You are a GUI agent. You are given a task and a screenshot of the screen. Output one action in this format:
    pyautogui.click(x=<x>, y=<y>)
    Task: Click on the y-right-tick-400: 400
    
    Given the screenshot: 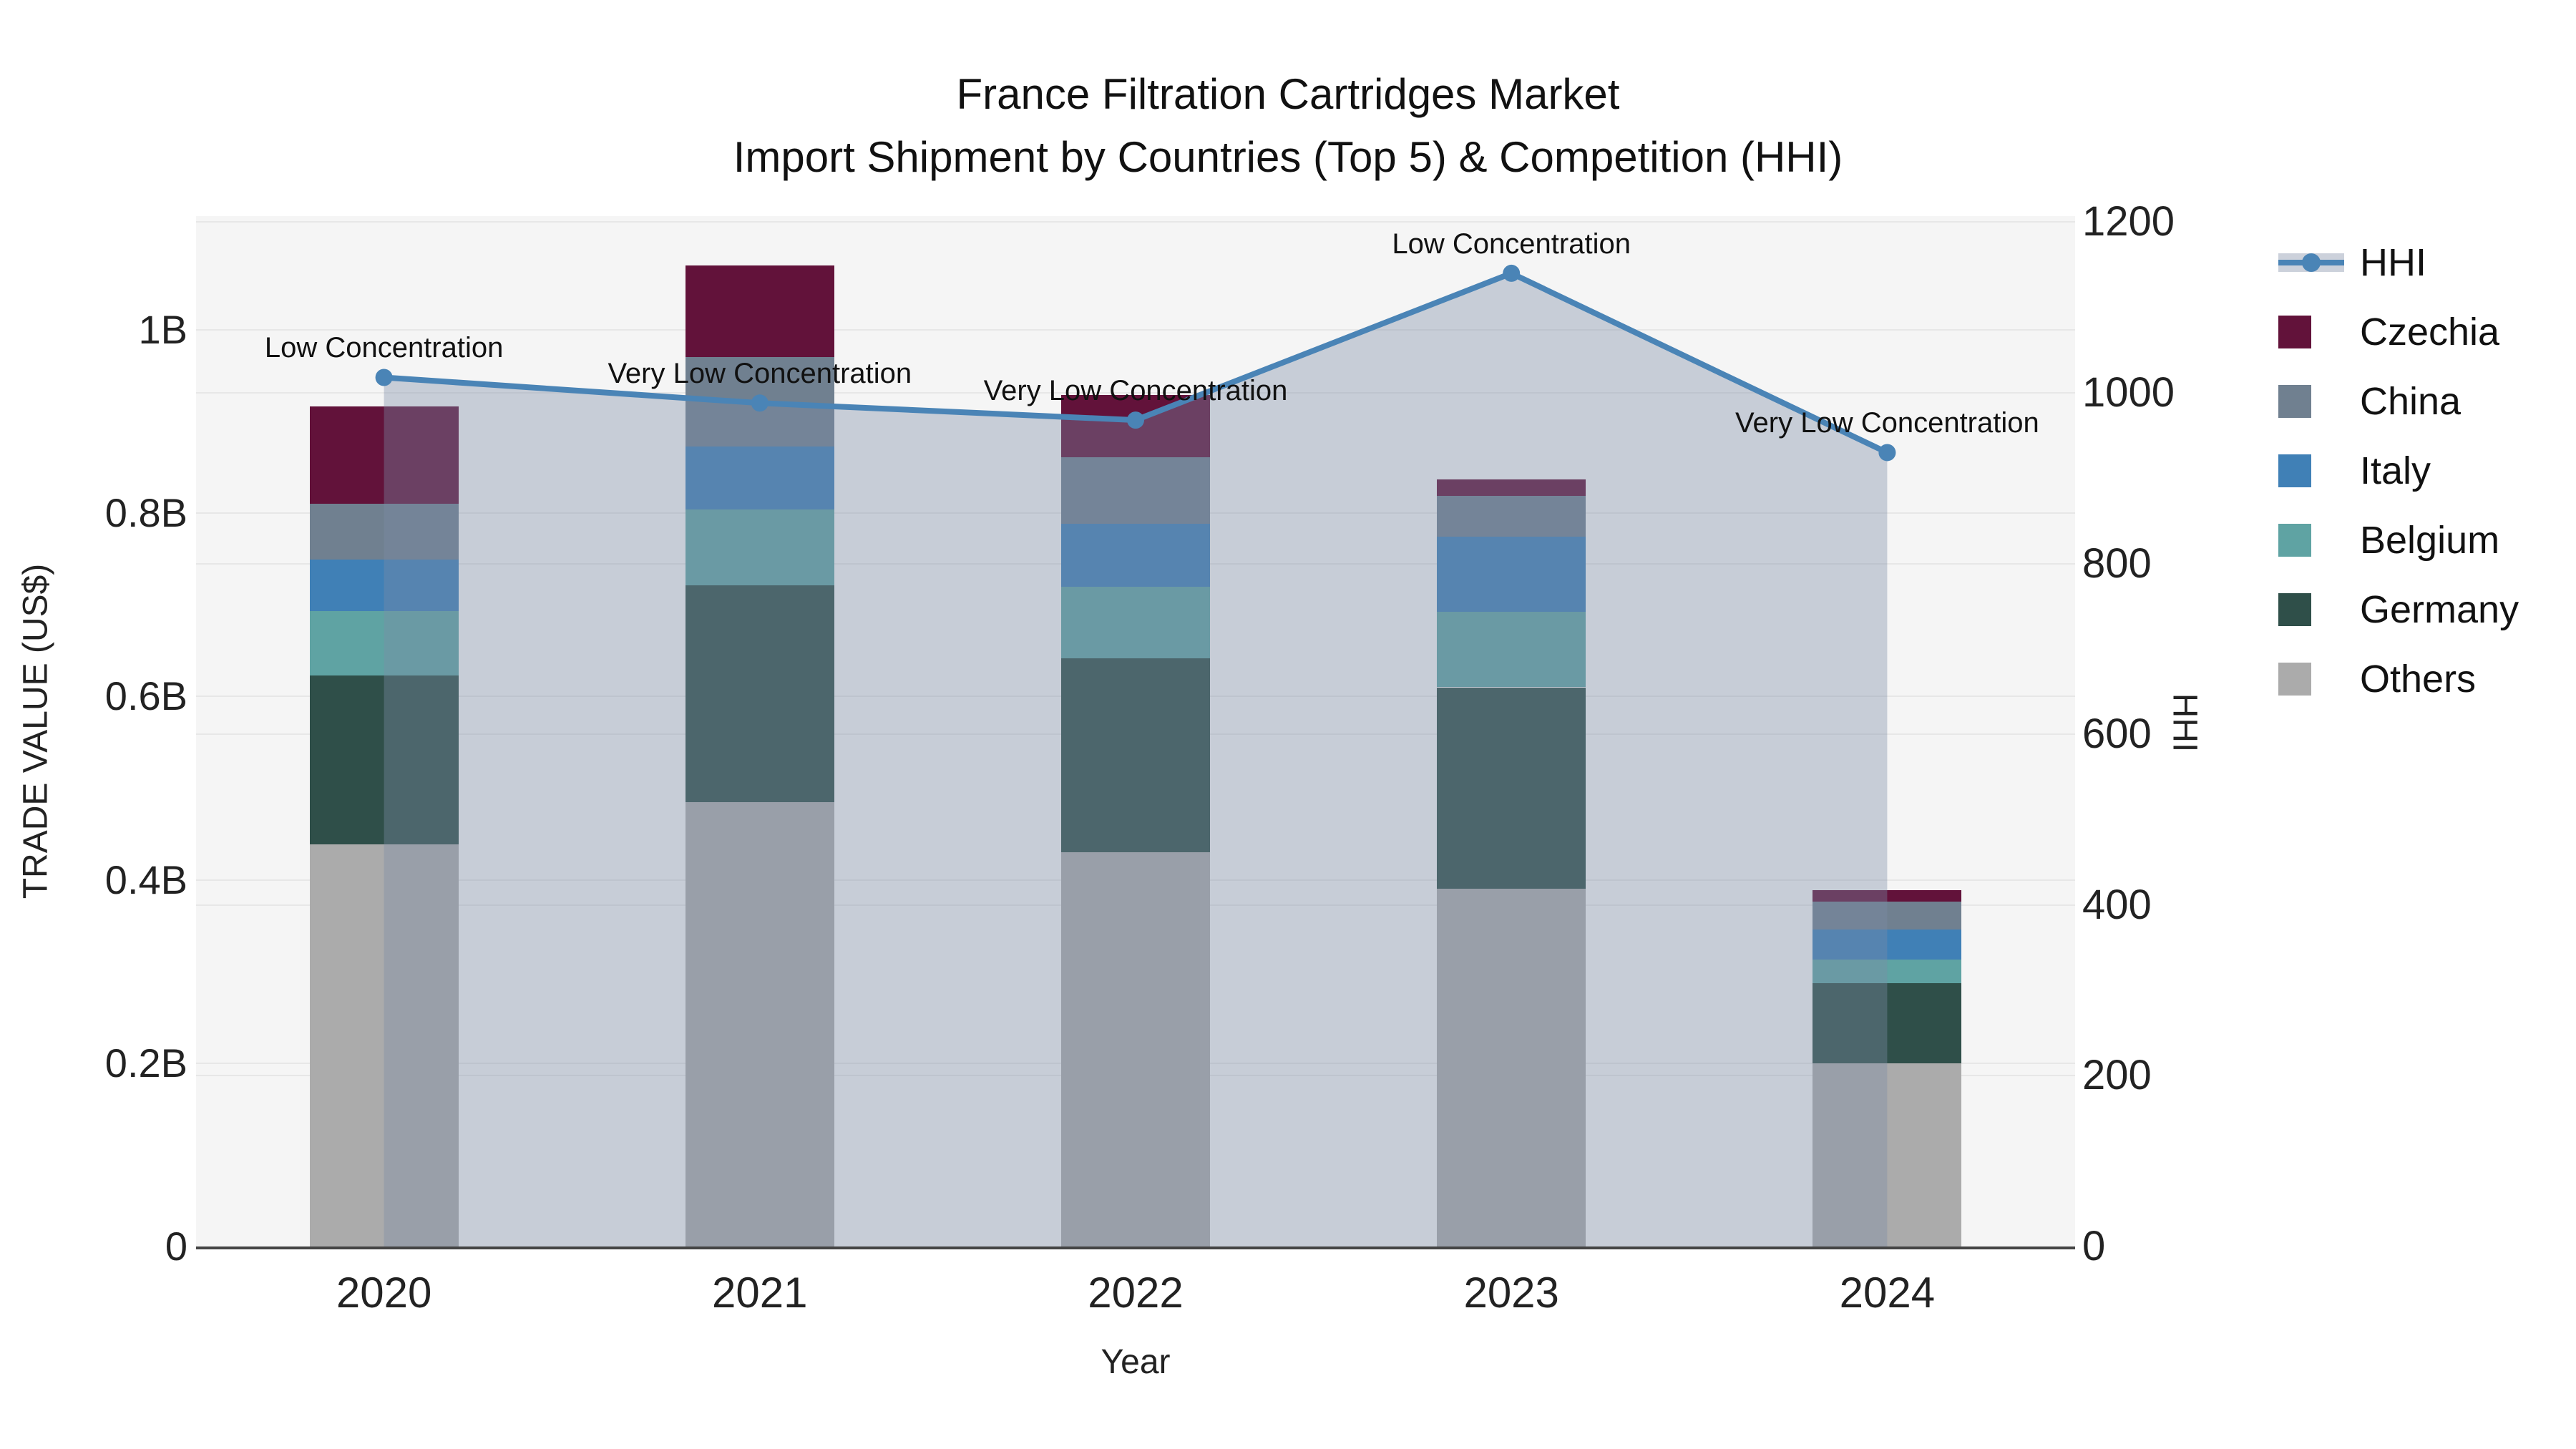 What is the action you would take?
    pyautogui.click(x=2117, y=904)
    